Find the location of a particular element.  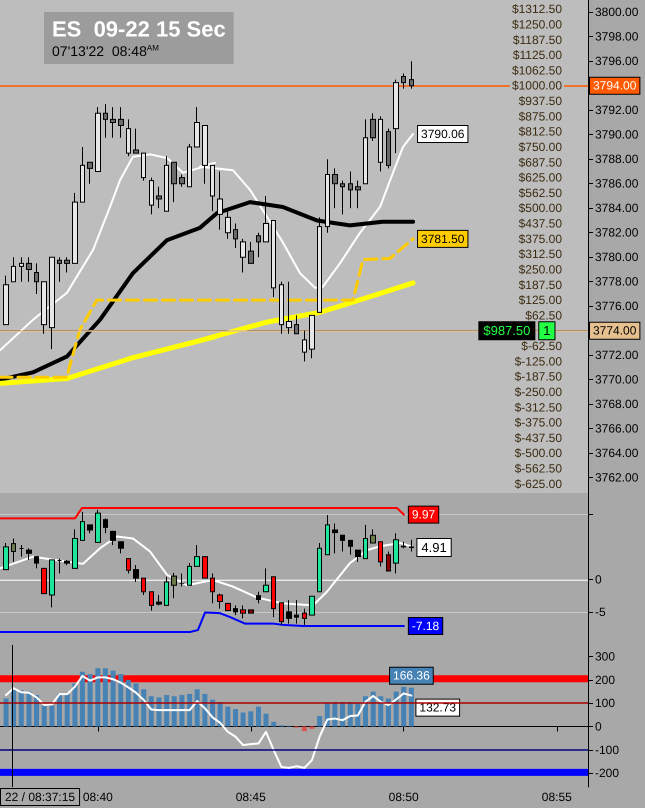

y-tick-label: 3780.00 is located at coordinates (617, 257).